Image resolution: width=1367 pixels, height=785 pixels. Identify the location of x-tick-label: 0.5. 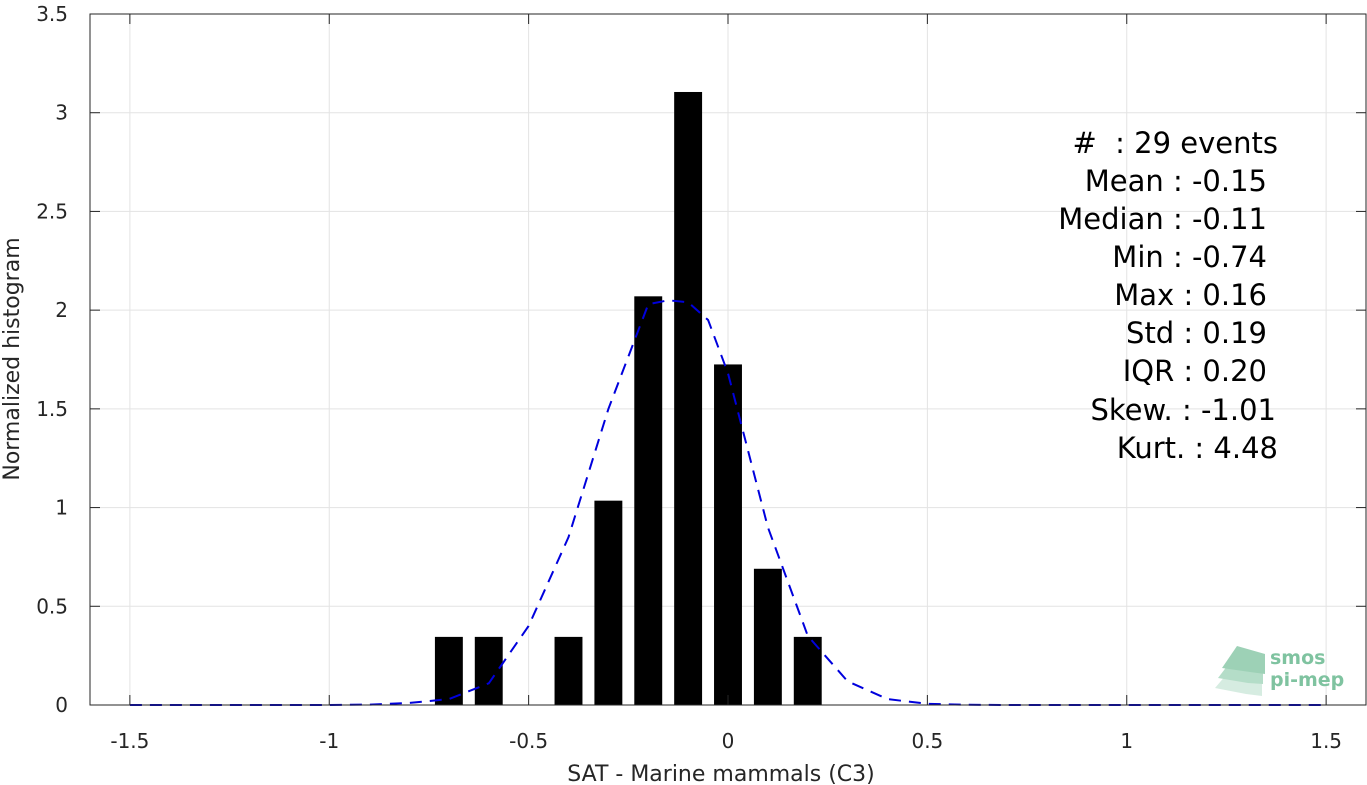
(927, 741).